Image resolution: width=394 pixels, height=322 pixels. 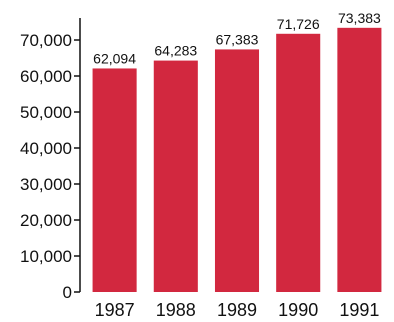 What do you see at coordinates (46, 76) in the screenshot?
I see `y-tick-label: 60,000` at bounding box center [46, 76].